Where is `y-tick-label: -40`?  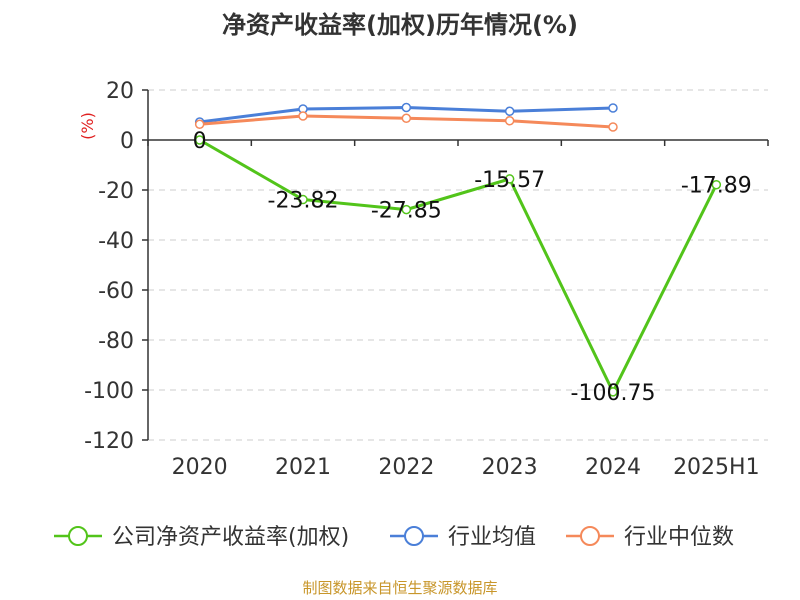
y-tick-label: -40 is located at coordinates (116, 241).